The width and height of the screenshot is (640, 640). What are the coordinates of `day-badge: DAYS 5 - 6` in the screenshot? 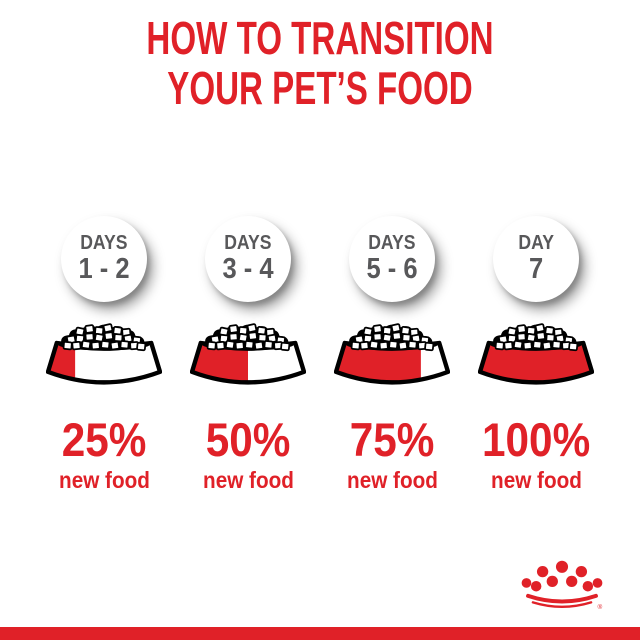 It's located at (392, 259).